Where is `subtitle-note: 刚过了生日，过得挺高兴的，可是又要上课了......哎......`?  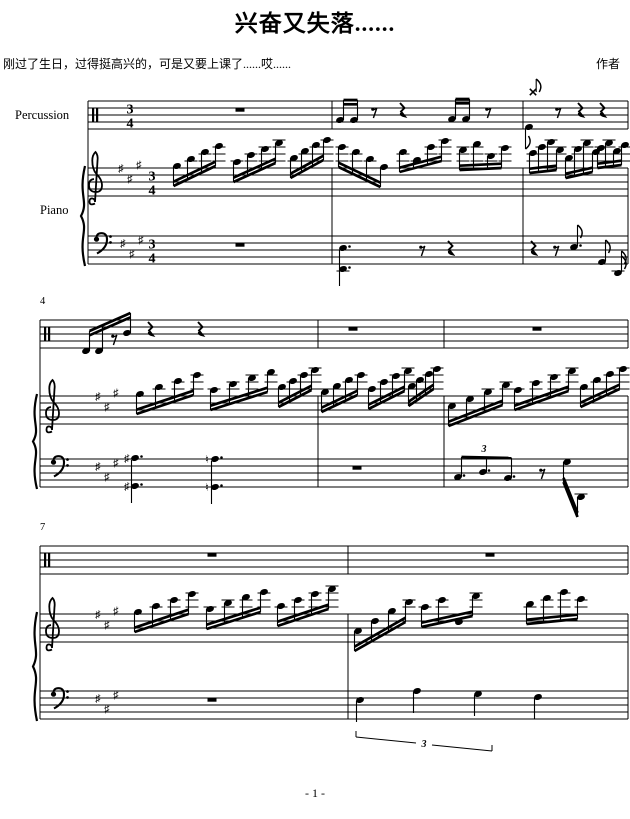 subtitle-note: 刚过了生日，过得挺高兴的，可是又要上课了......哎...... is located at coordinates (147, 64).